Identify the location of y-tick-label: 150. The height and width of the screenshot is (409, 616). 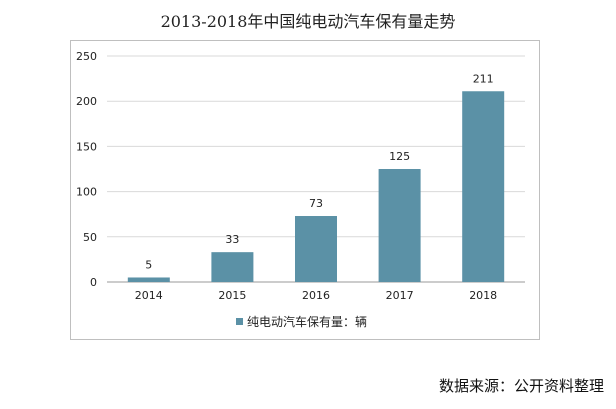
(86, 146).